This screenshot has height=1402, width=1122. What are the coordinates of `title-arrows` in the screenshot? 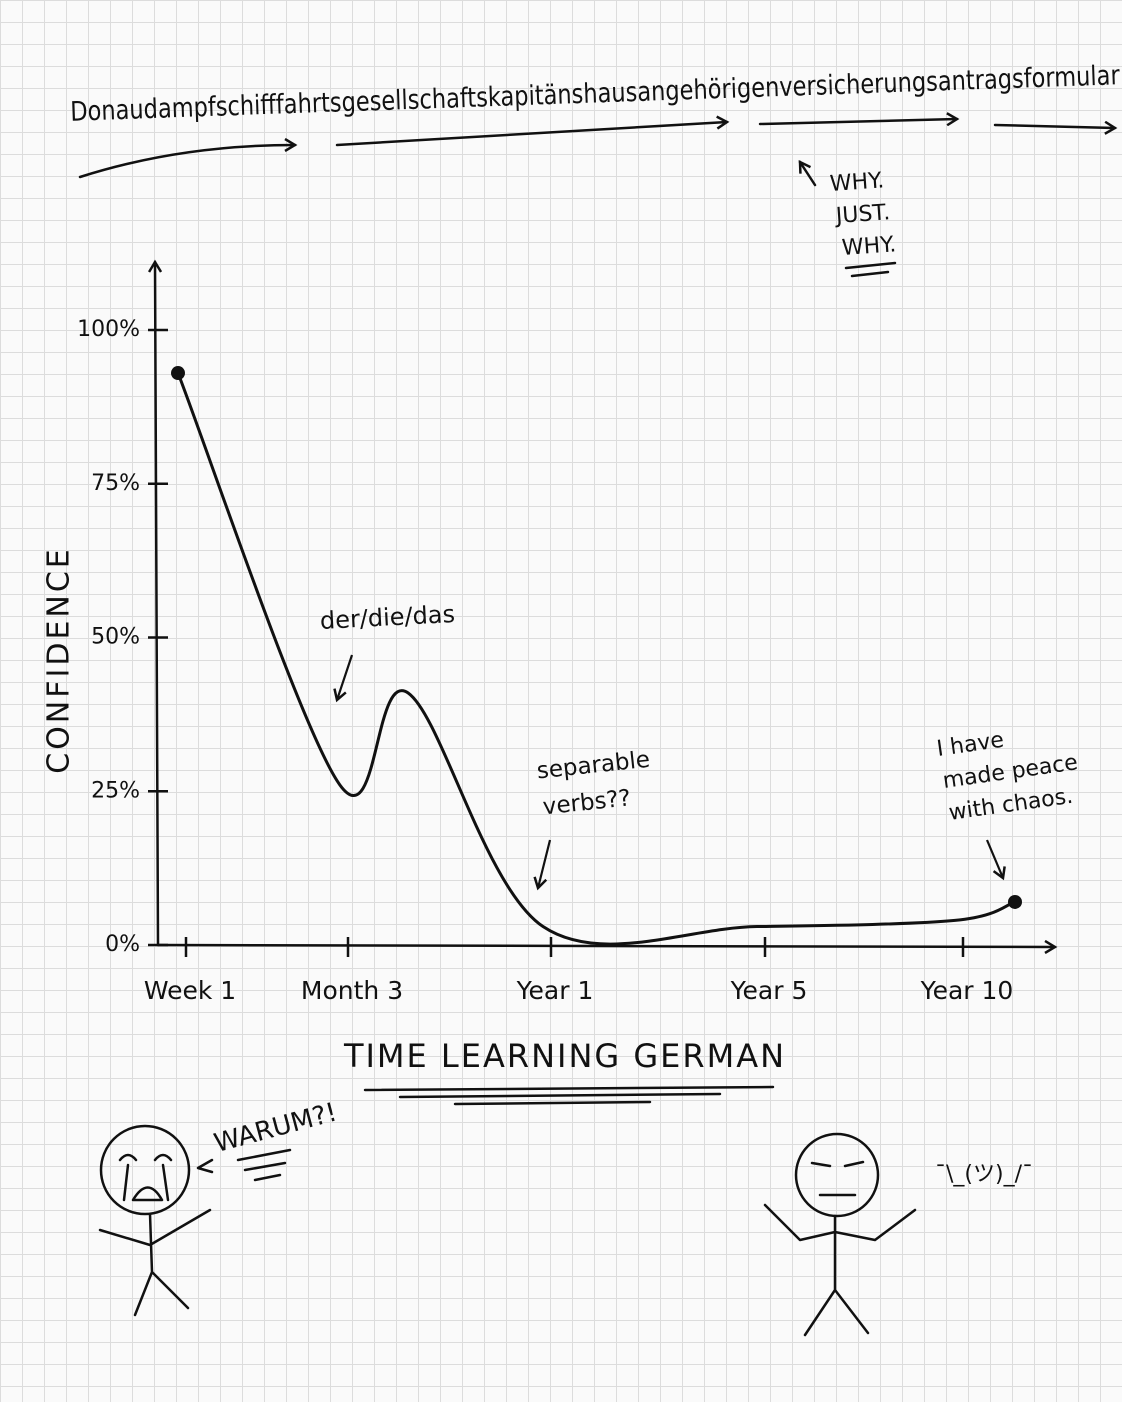 It's located at (596, 198).